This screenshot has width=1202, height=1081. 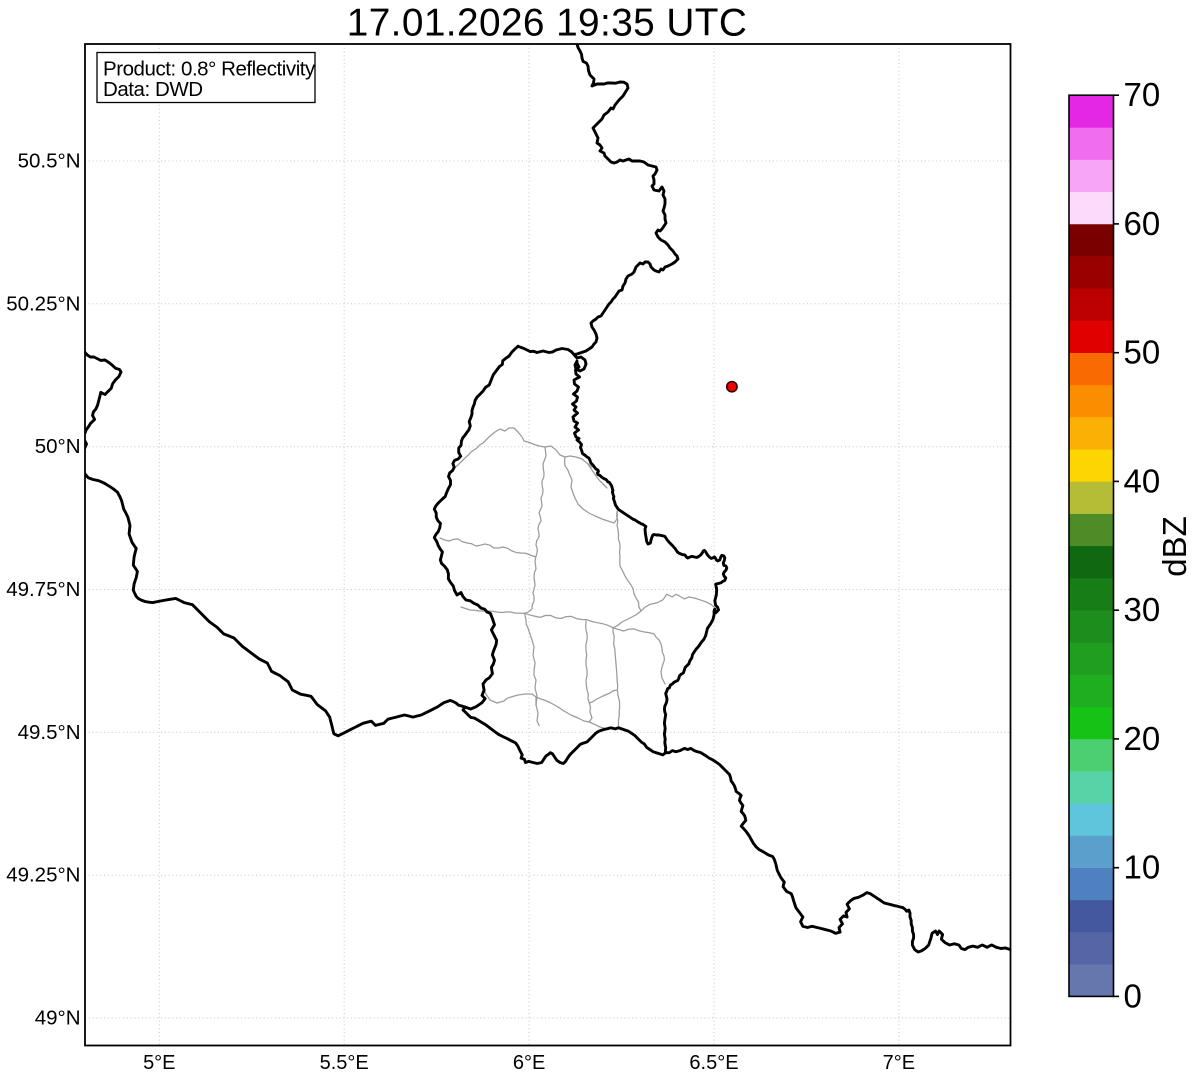 What do you see at coordinates (49, 732) in the screenshot?
I see `svg-text: 49.5°N` at bounding box center [49, 732].